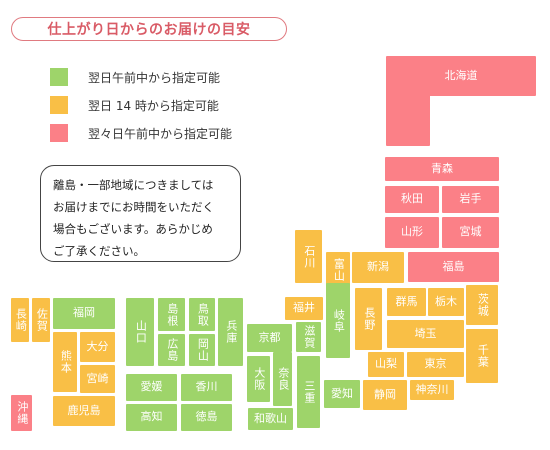 The width and height of the screenshot is (550, 450). Describe the element at coordinates (453, 267) in the screenshot. I see `pref-fukushima: 福島` at that location.